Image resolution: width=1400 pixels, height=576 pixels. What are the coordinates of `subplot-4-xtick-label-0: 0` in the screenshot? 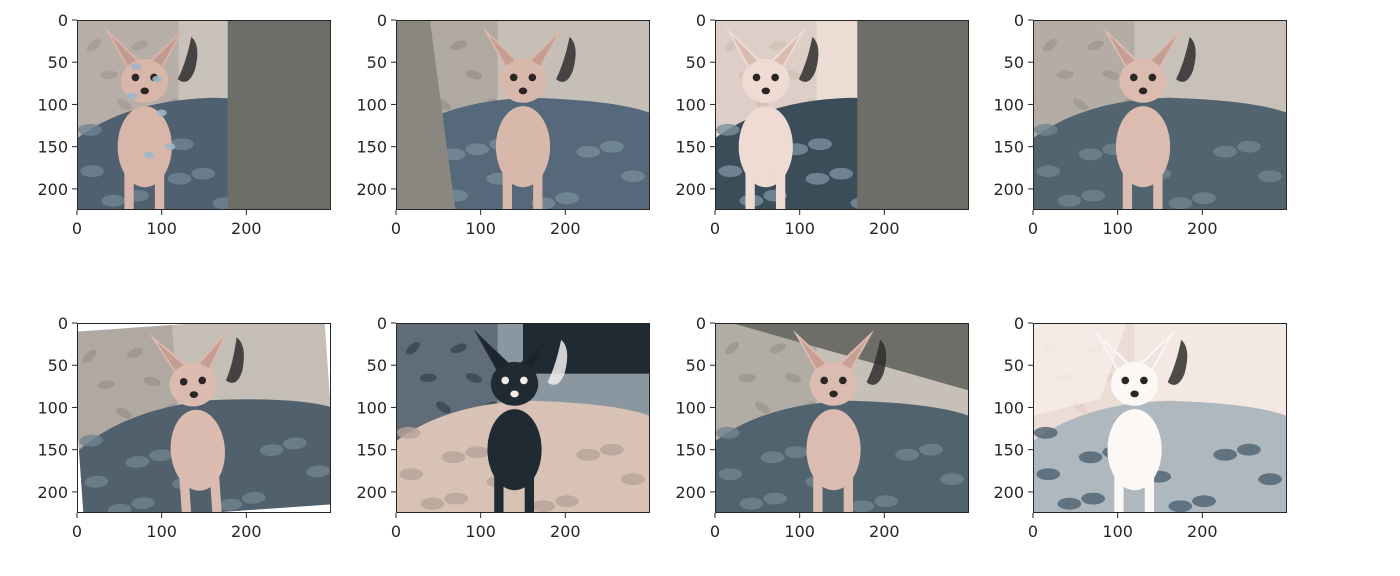 It's located at (1033, 228).